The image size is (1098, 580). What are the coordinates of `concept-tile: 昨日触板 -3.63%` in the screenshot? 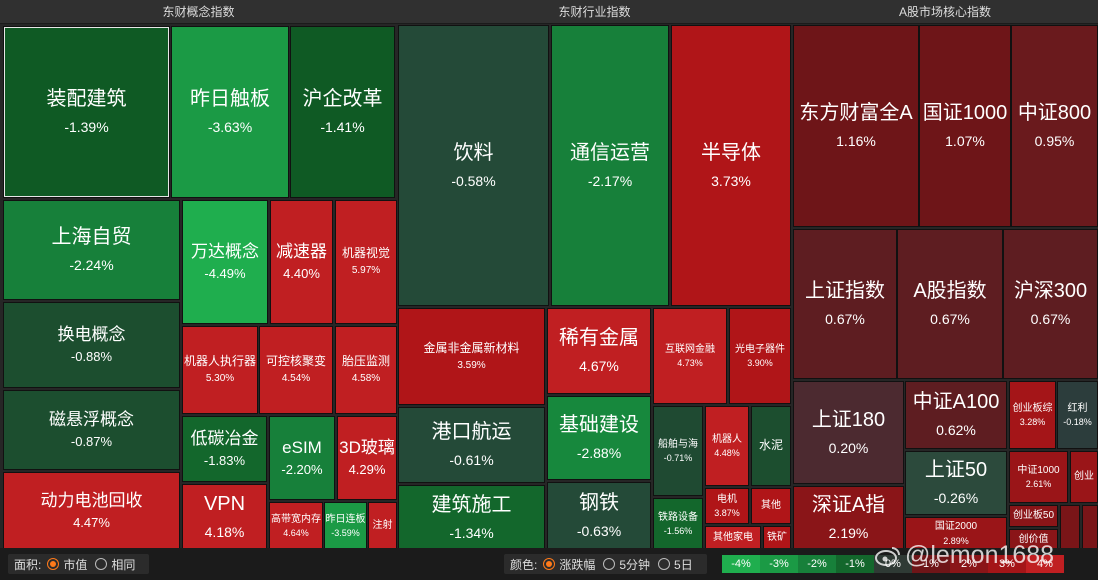 It's located at (230, 112).